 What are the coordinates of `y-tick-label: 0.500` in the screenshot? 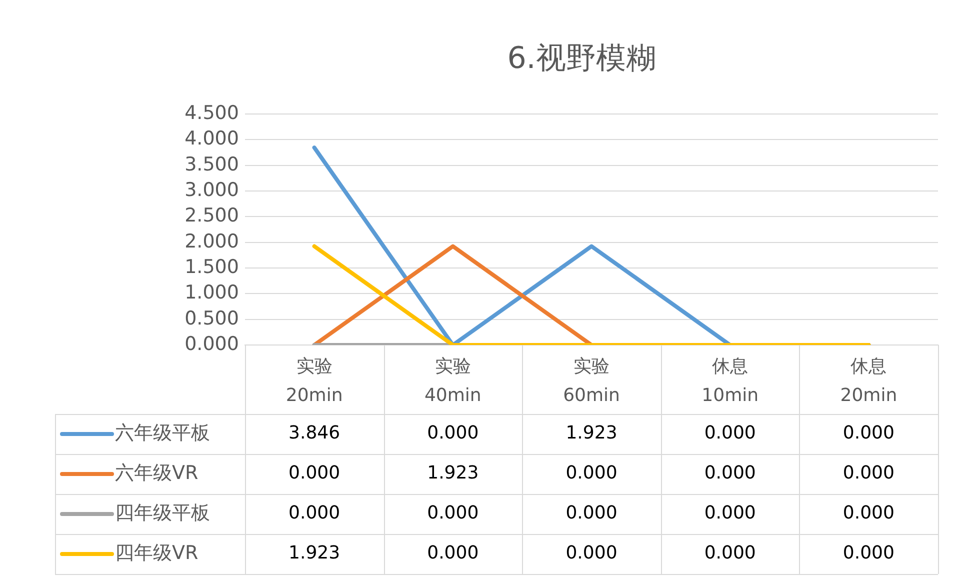 It's located at (211, 318).